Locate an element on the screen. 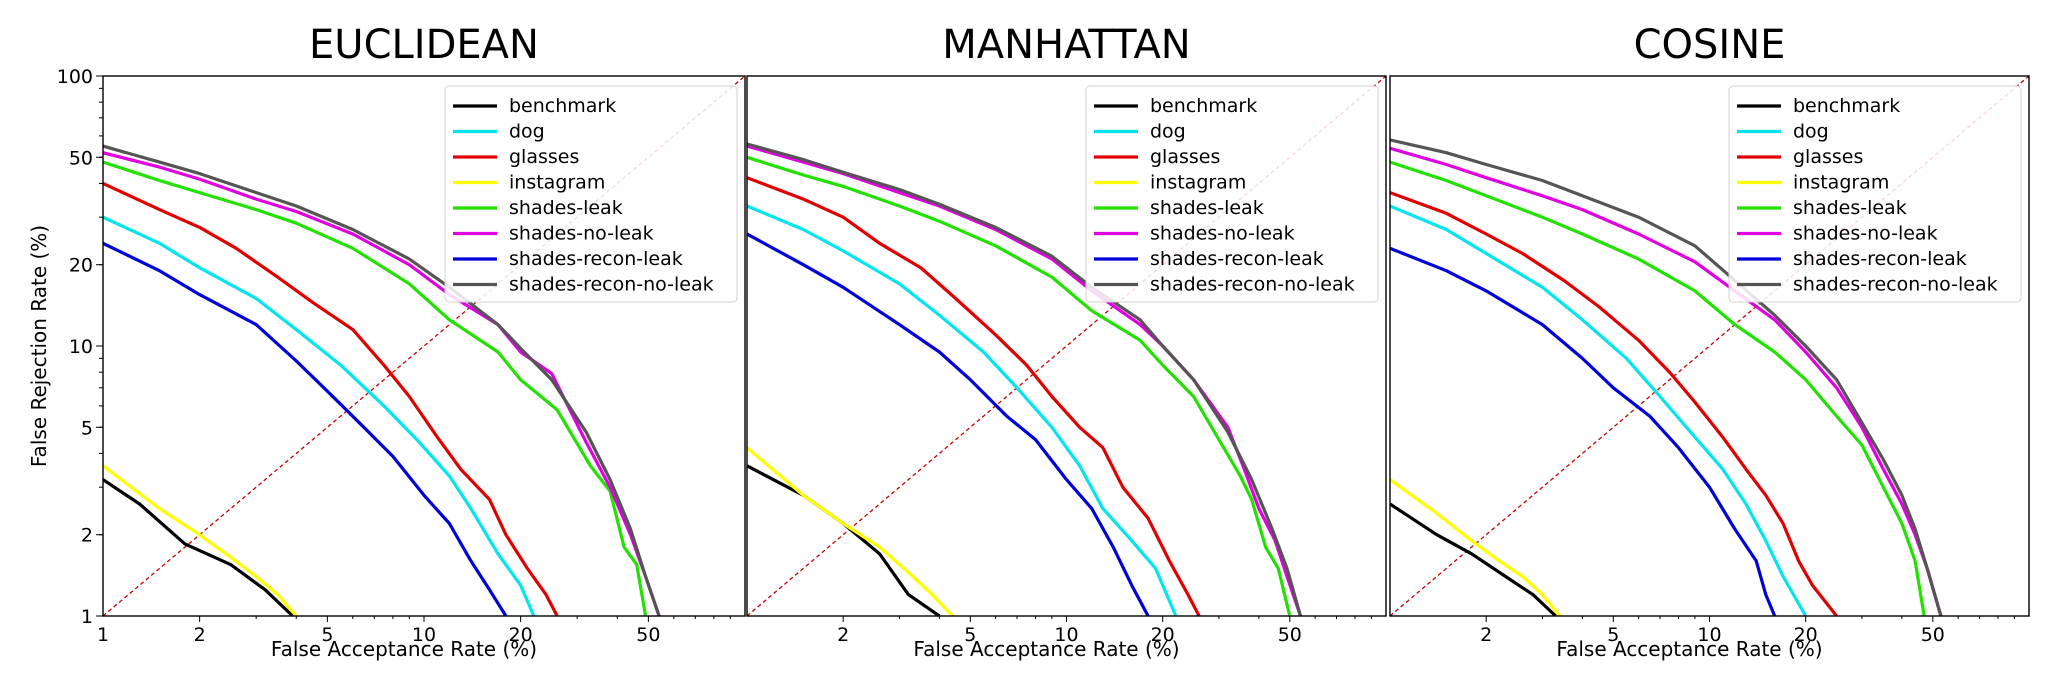  panel-title: MANHATTAN is located at coordinates (1066, 45).